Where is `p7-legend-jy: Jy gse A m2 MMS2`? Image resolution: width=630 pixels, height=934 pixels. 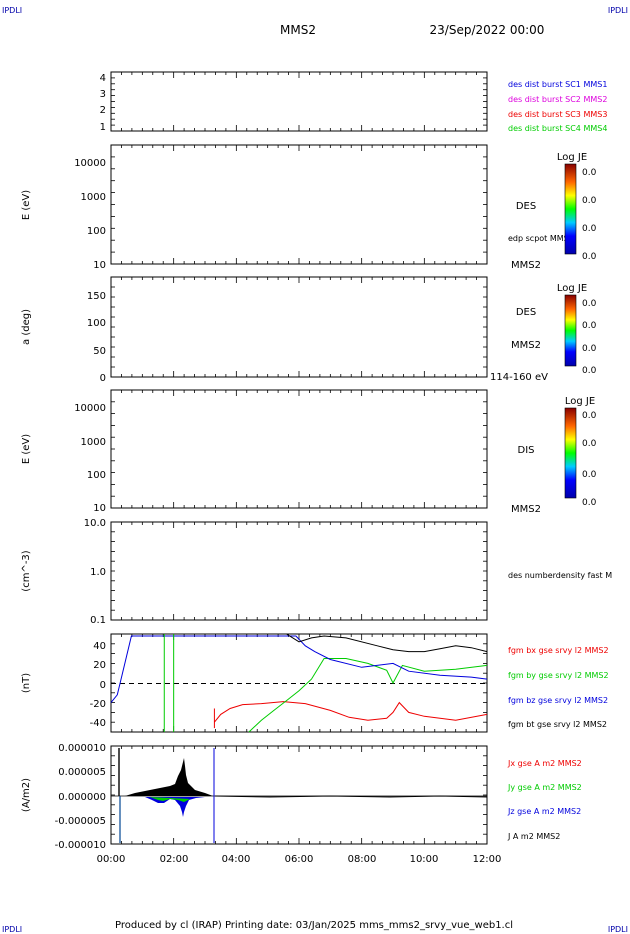 p7-legend-jy: Jy gse A m2 MMS2 is located at coordinates (544, 787).